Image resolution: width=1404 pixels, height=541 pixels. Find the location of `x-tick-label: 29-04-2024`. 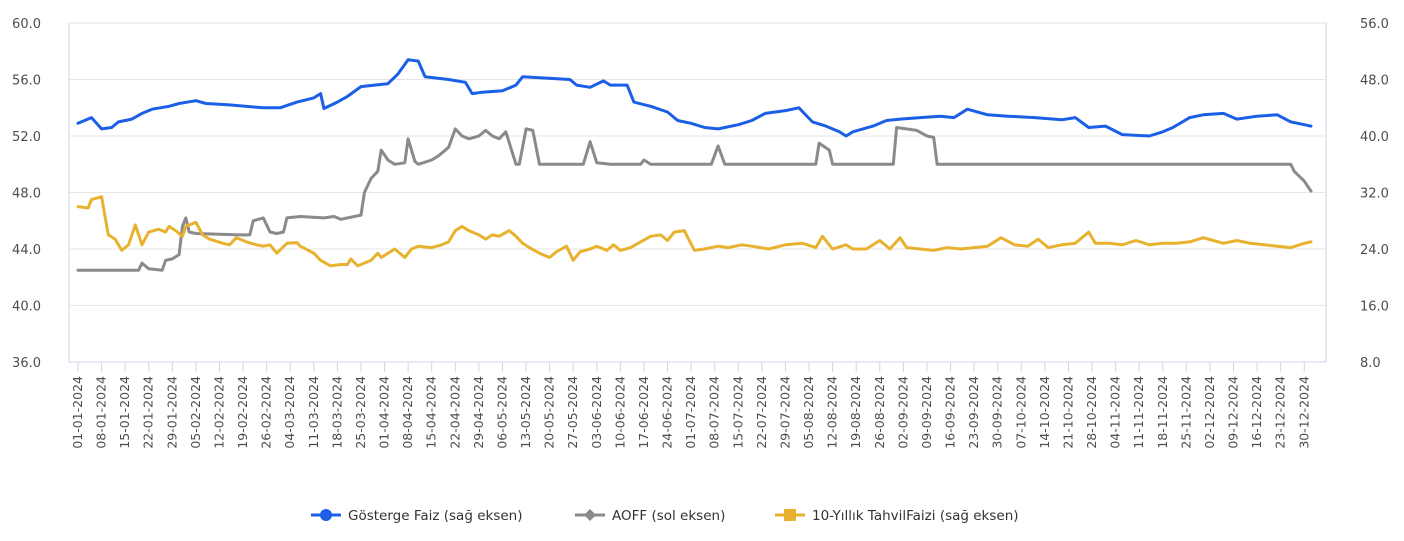

x-tick-label: 29-04-2024 is located at coordinates (478, 412).